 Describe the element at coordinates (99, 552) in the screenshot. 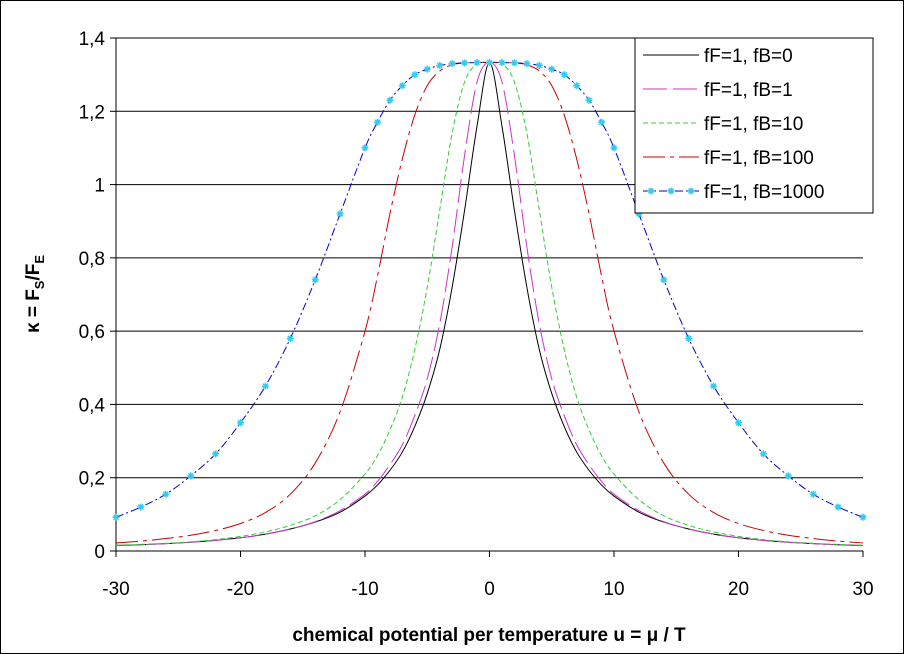

I see `y-tick-label-0: 0` at that location.